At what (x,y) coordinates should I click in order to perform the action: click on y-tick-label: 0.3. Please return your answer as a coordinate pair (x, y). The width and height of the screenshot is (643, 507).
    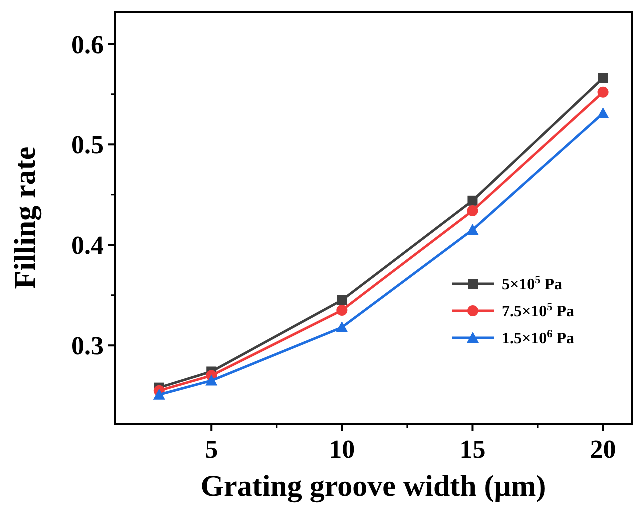
    Looking at the image, I should click on (88, 346).